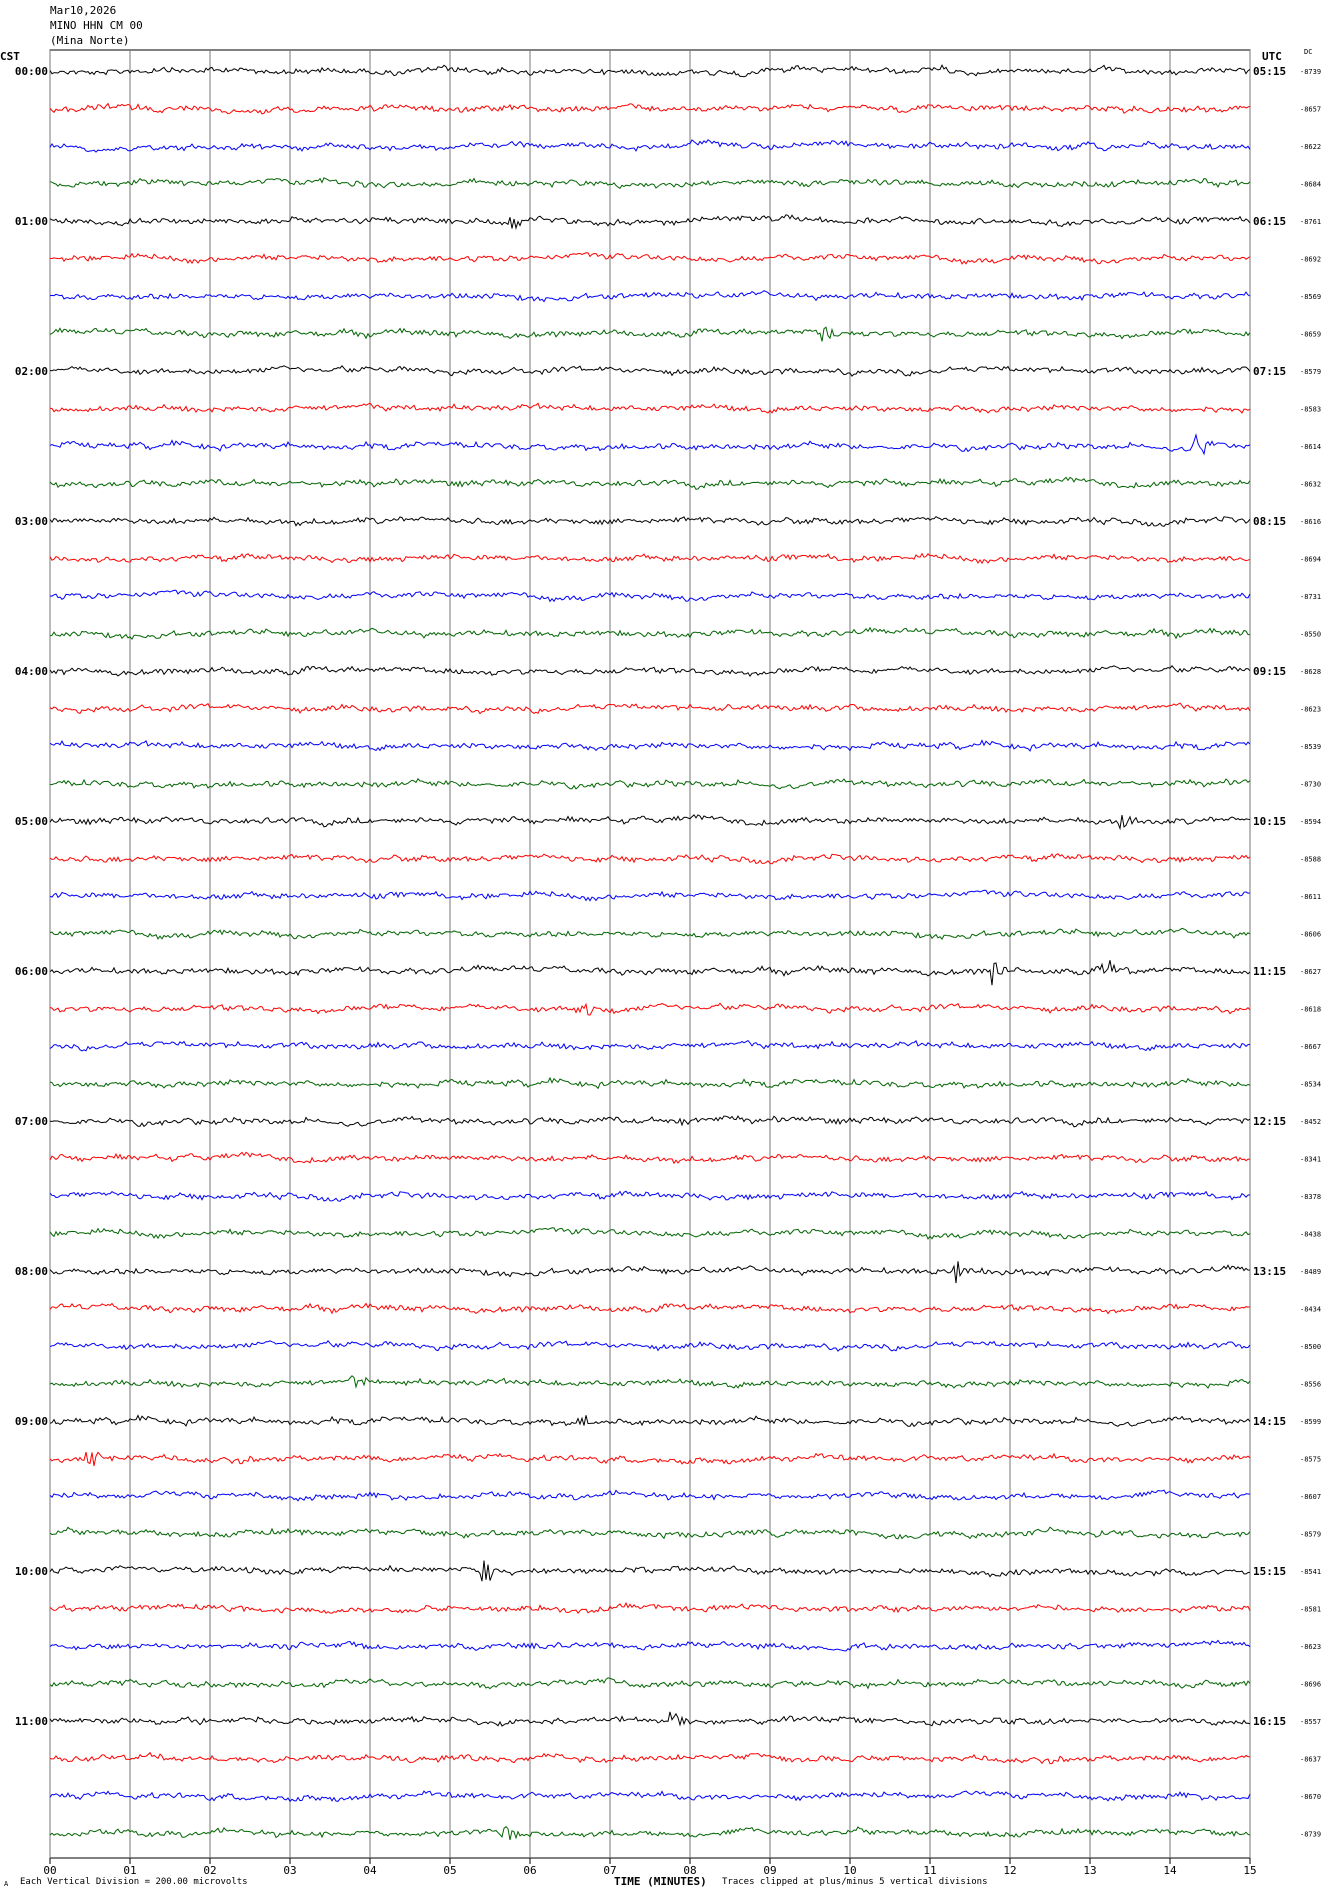  What do you see at coordinates (1310, 410) in the screenshot?
I see `dc-offset-label: -8583` at bounding box center [1310, 410].